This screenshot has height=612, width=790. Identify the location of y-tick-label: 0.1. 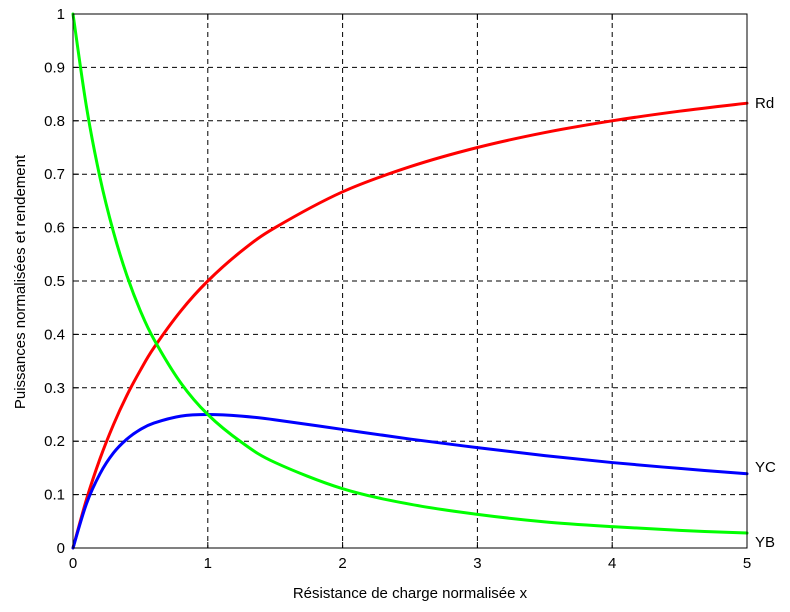
(54, 495).